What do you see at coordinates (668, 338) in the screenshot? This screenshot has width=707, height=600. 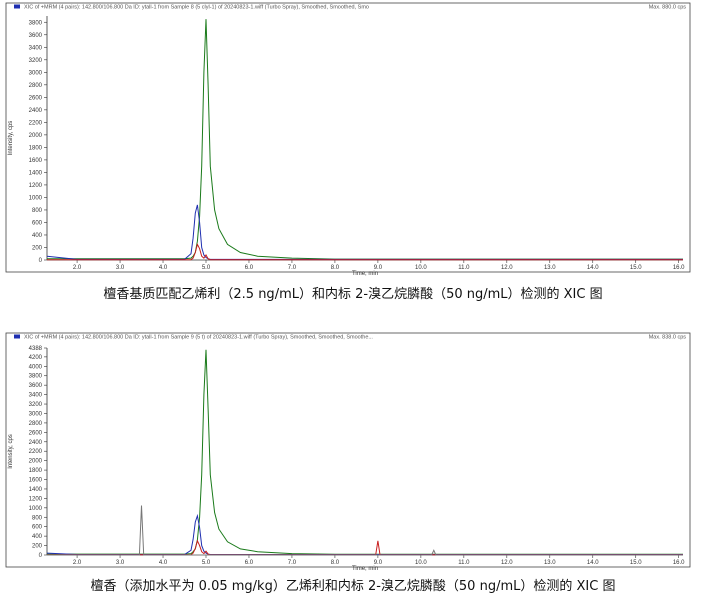 I see `max-label: Max. 838.0 cps` at bounding box center [668, 338].